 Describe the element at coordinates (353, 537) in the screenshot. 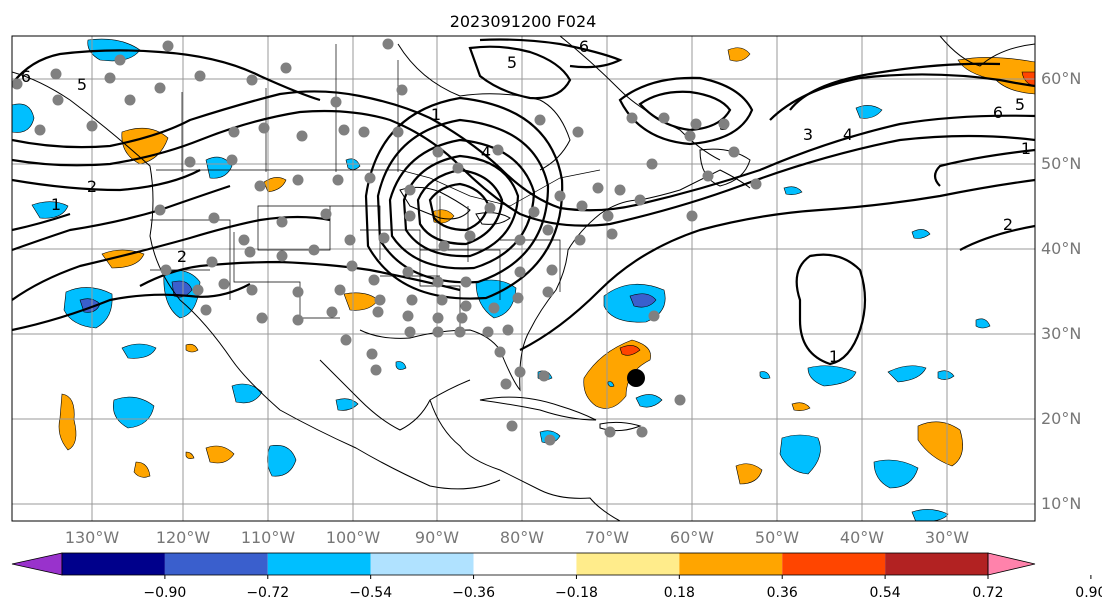

I see `lon-label: 100°W` at that location.